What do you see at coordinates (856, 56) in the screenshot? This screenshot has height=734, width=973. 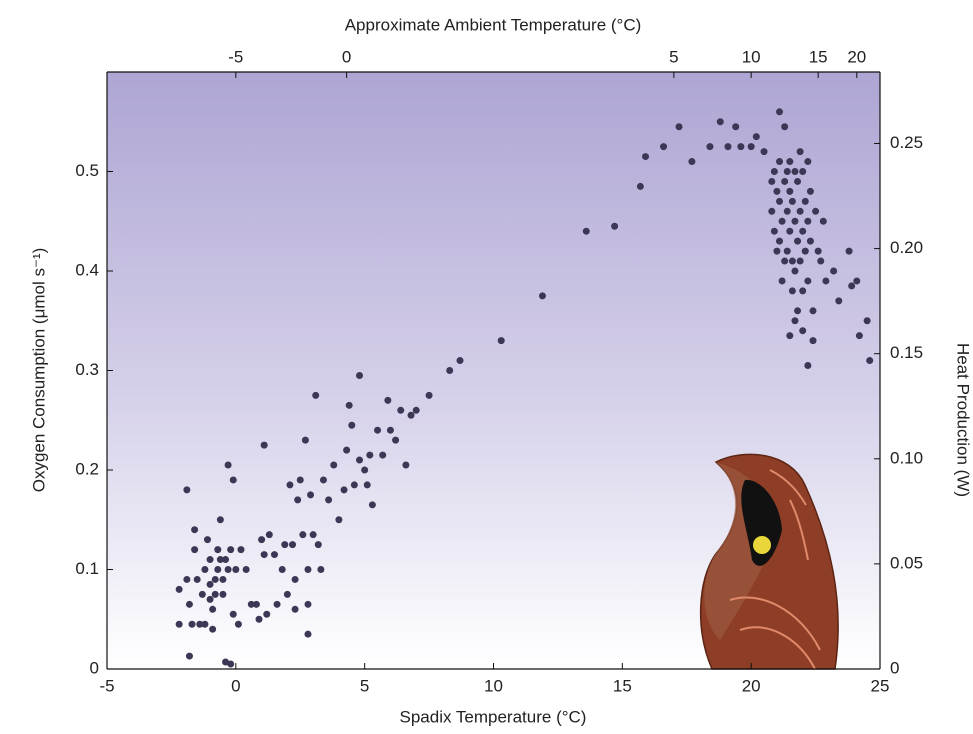 I see `x2-tick-label: 20` at bounding box center [856, 56].